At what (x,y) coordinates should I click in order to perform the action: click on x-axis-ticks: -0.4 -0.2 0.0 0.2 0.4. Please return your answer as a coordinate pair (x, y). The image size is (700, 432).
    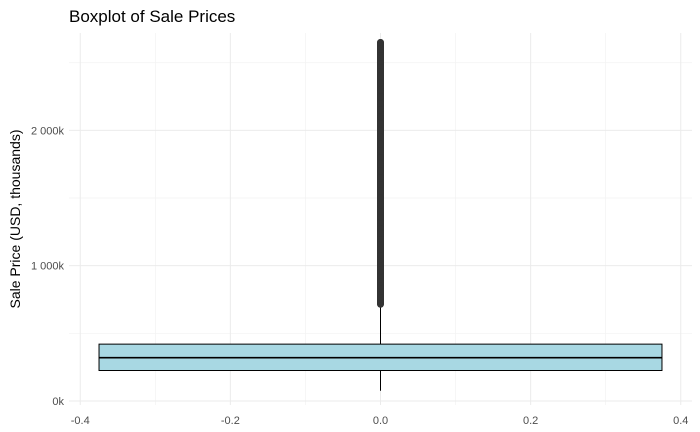
    Looking at the image, I should click on (380, 421).